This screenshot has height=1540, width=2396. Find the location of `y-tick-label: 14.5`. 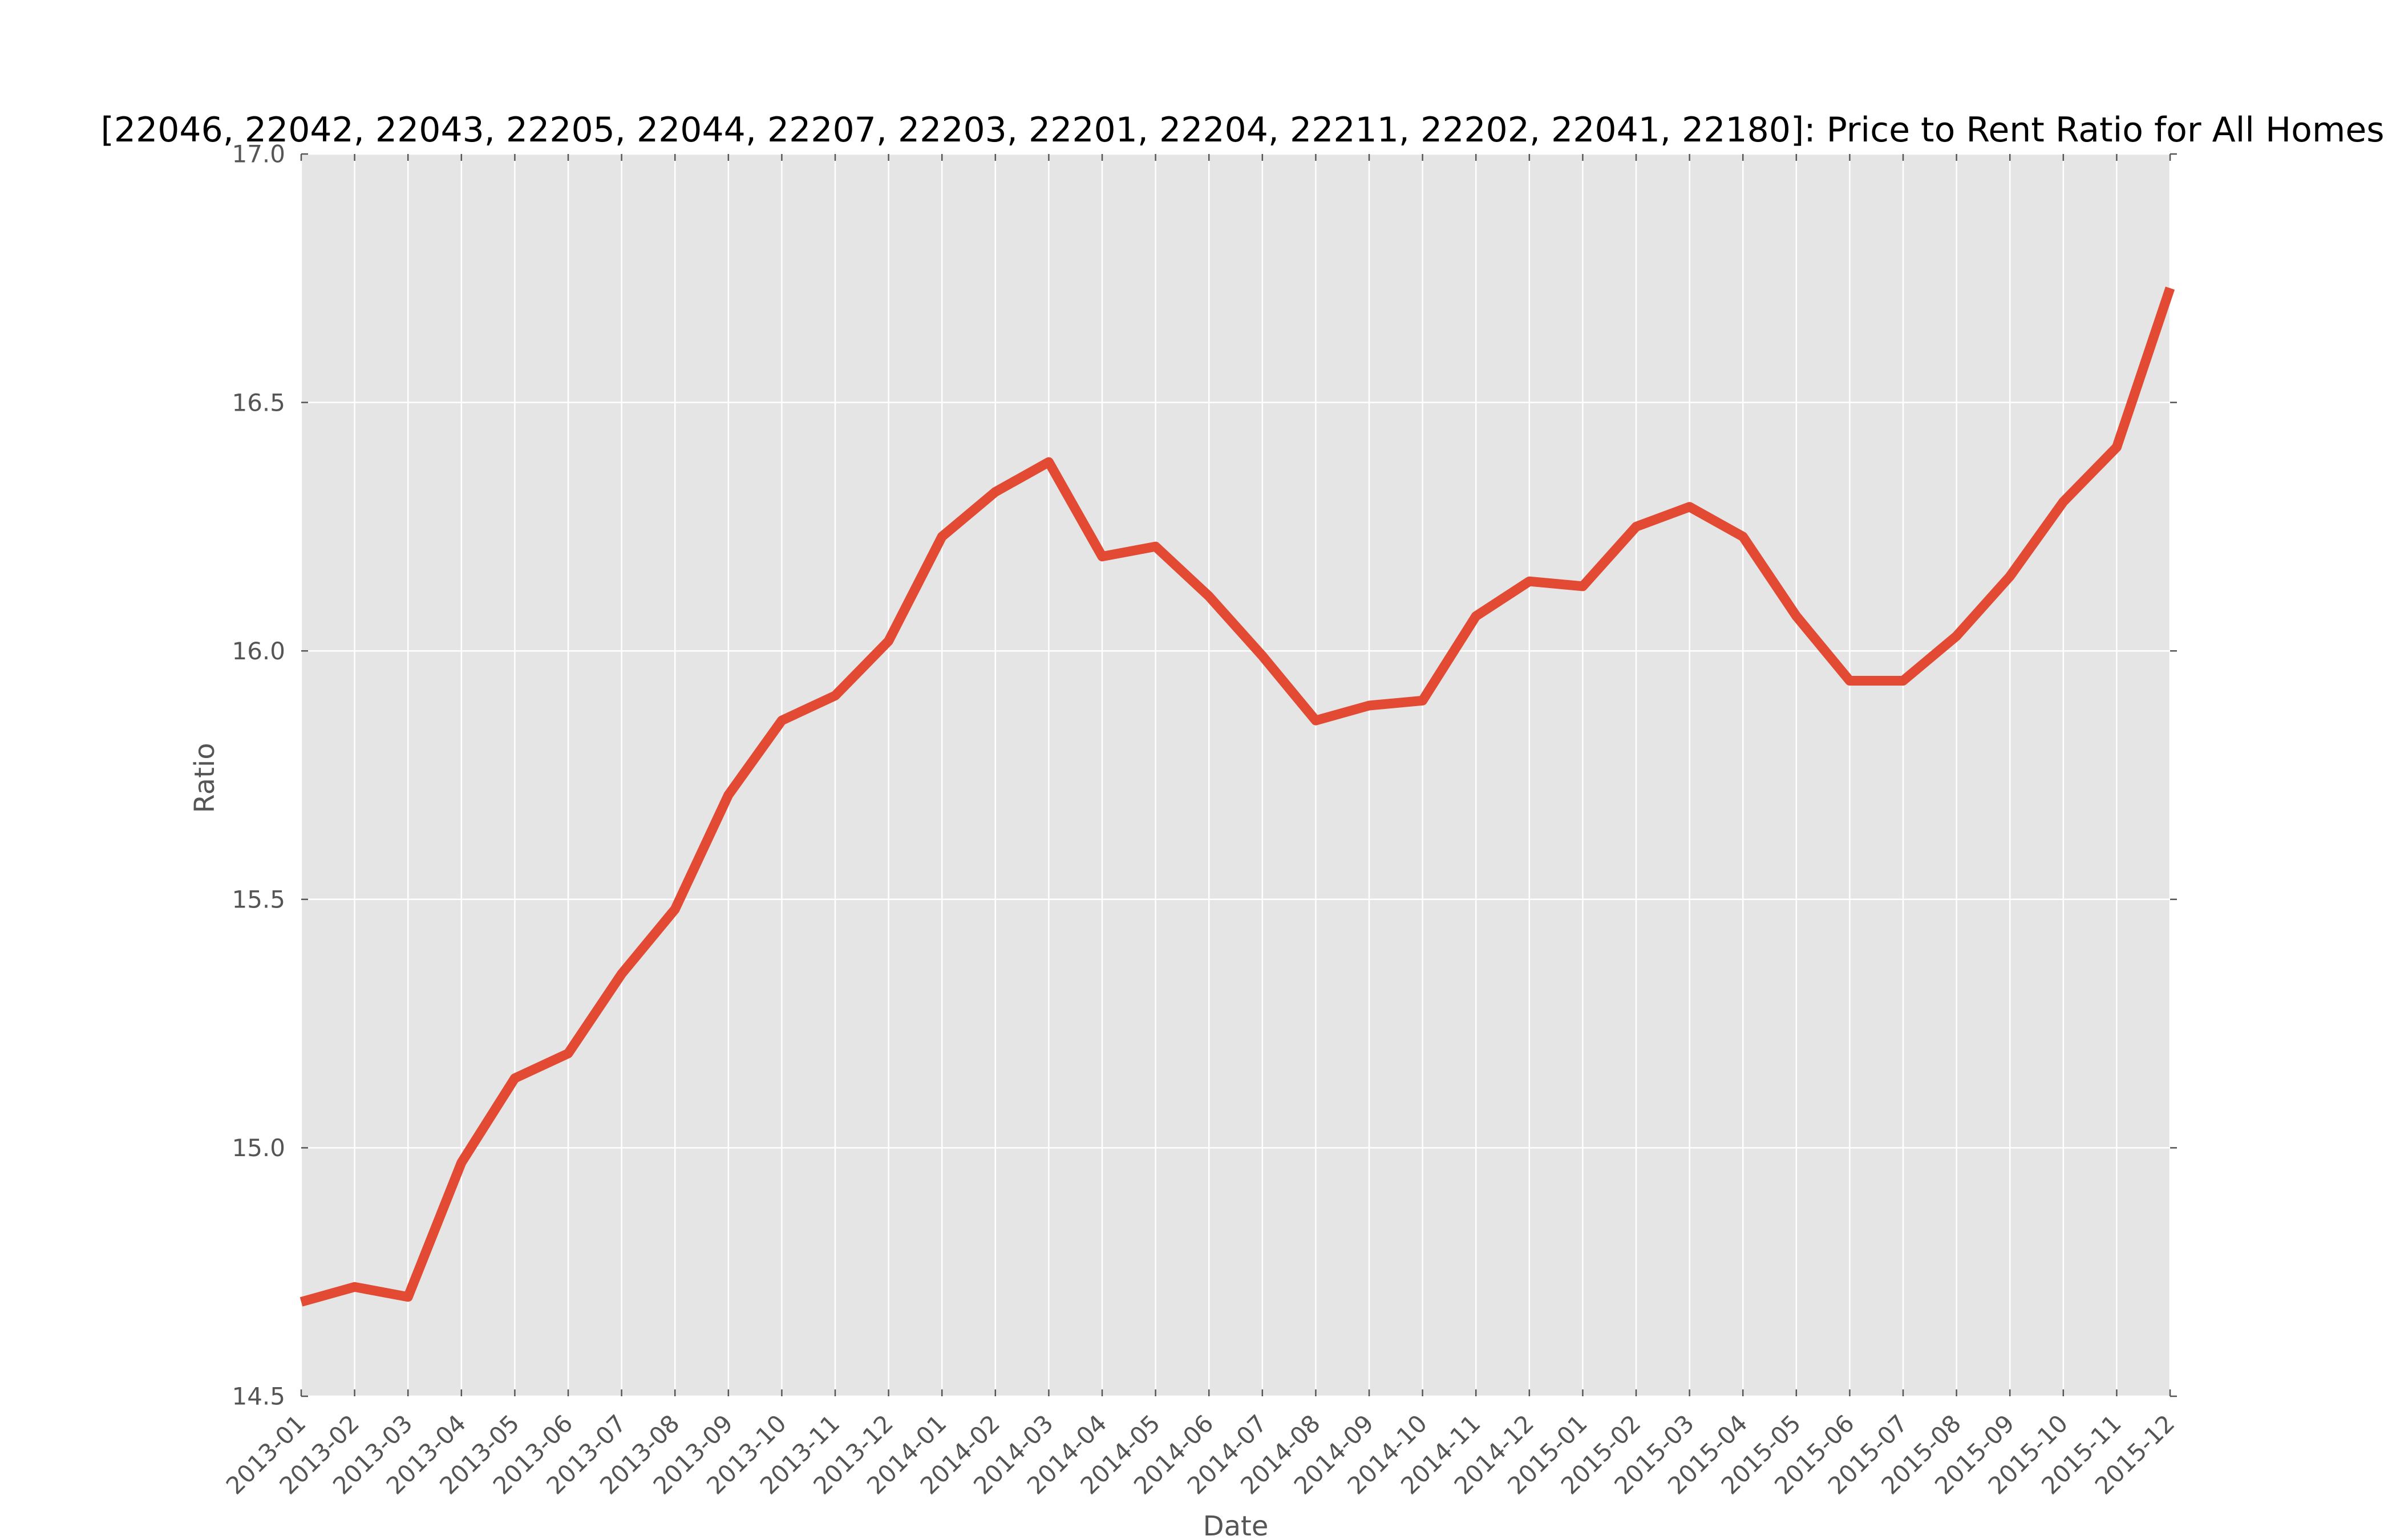

y-tick-label: 14.5 is located at coordinates (258, 1397).